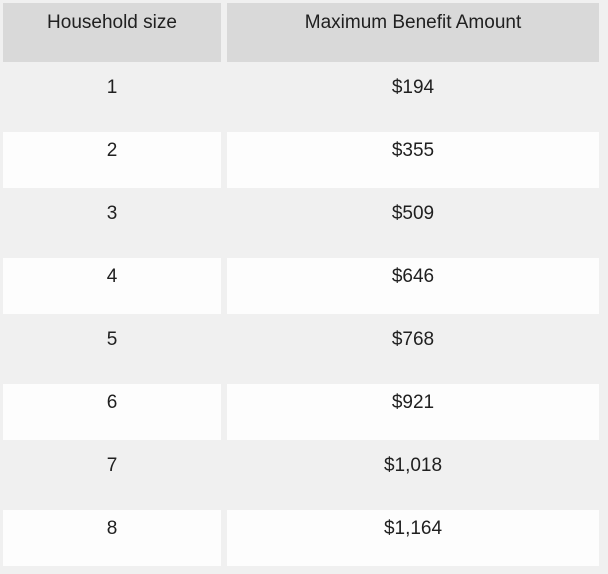 This screenshot has width=608, height=574. I want to click on benefit-amount-cell: $355, so click(413, 160).